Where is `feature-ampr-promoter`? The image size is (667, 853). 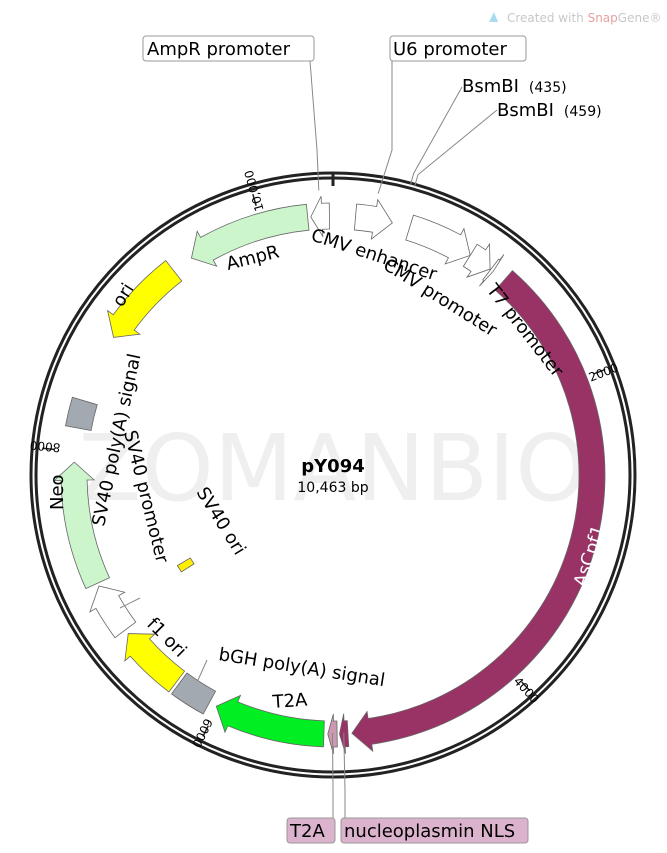 feature-ampr-promoter is located at coordinates (320, 217).